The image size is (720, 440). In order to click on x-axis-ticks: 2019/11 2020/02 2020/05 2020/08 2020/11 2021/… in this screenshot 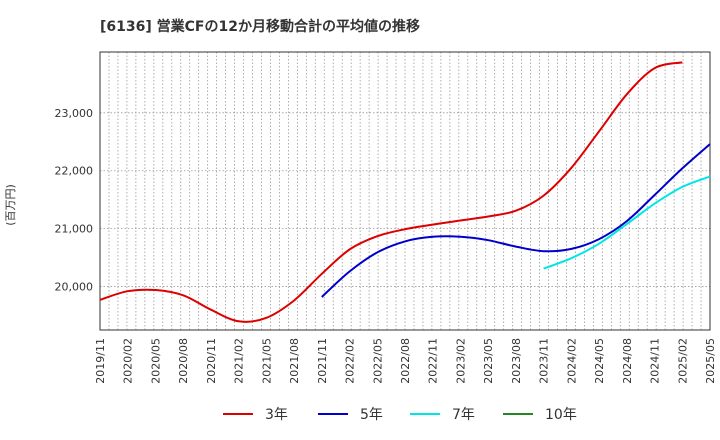, I will do `click(405, 361)`.